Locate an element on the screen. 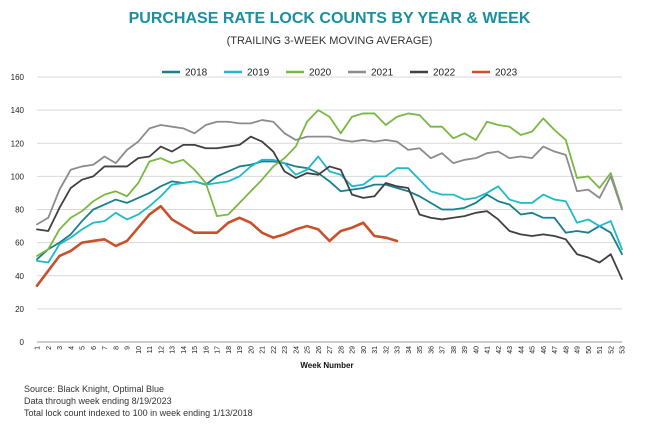 This screenshot has height=430, width=659. legend-label-2020: 2020 is located at coordinates (320, 73).